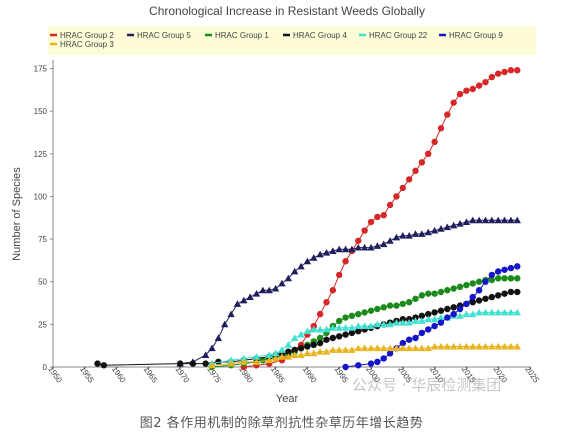 The image size is (563, 448). What do you see at coordinates (87, 35) in the screenshot?
I see `legend-label: HRAC Group 2` at bounding box center [87, 35].